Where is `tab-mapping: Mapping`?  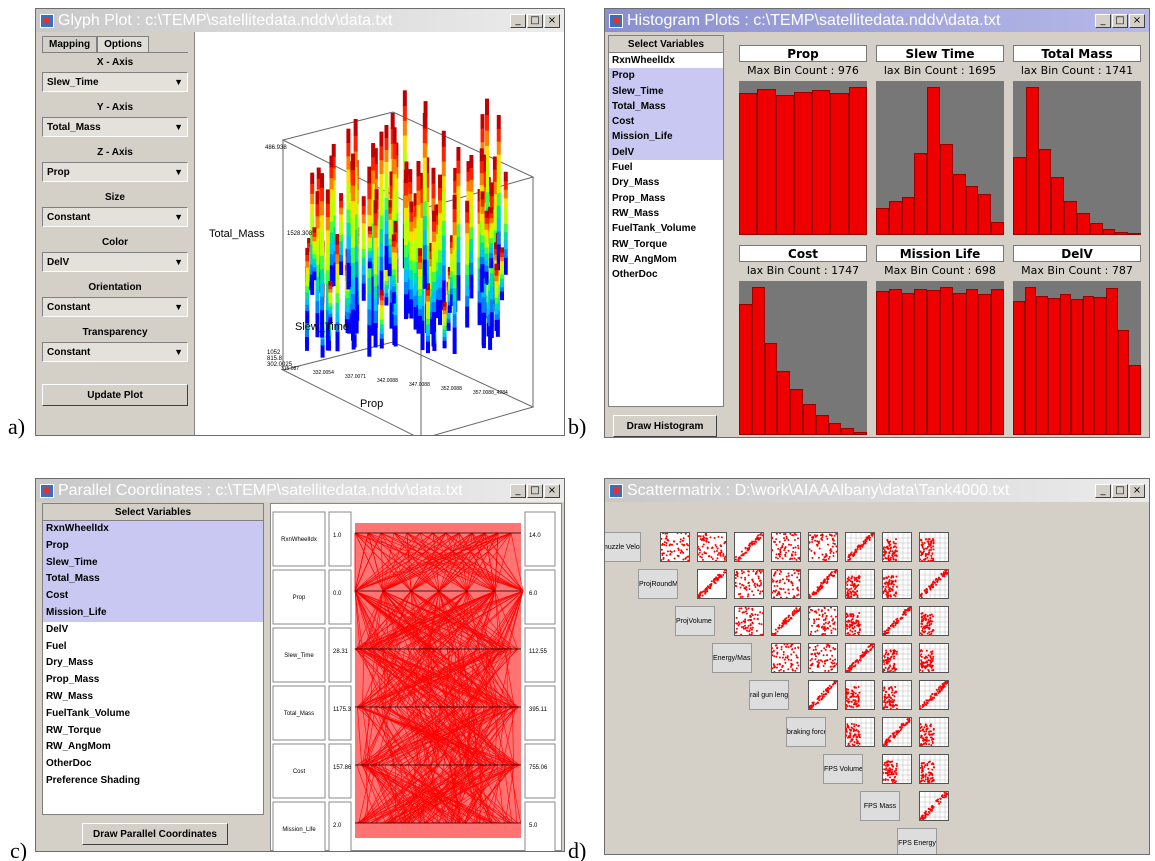 tab-mapping: Mapping is located at coordinates (70, 44).